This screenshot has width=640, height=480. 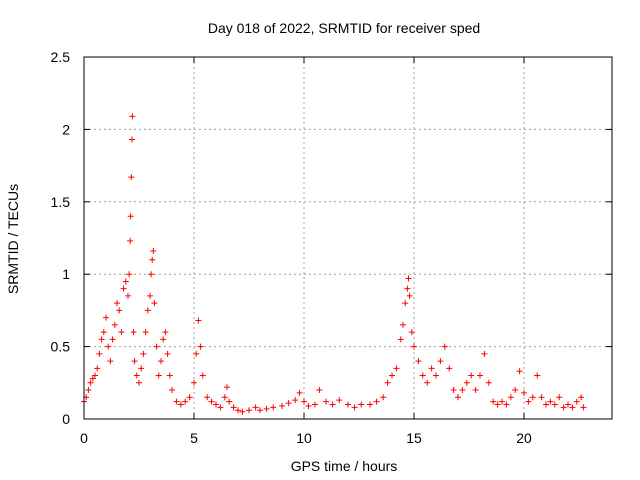 I want to click on x-axis-label: GPS time / hours, so click(x=344, y=466).